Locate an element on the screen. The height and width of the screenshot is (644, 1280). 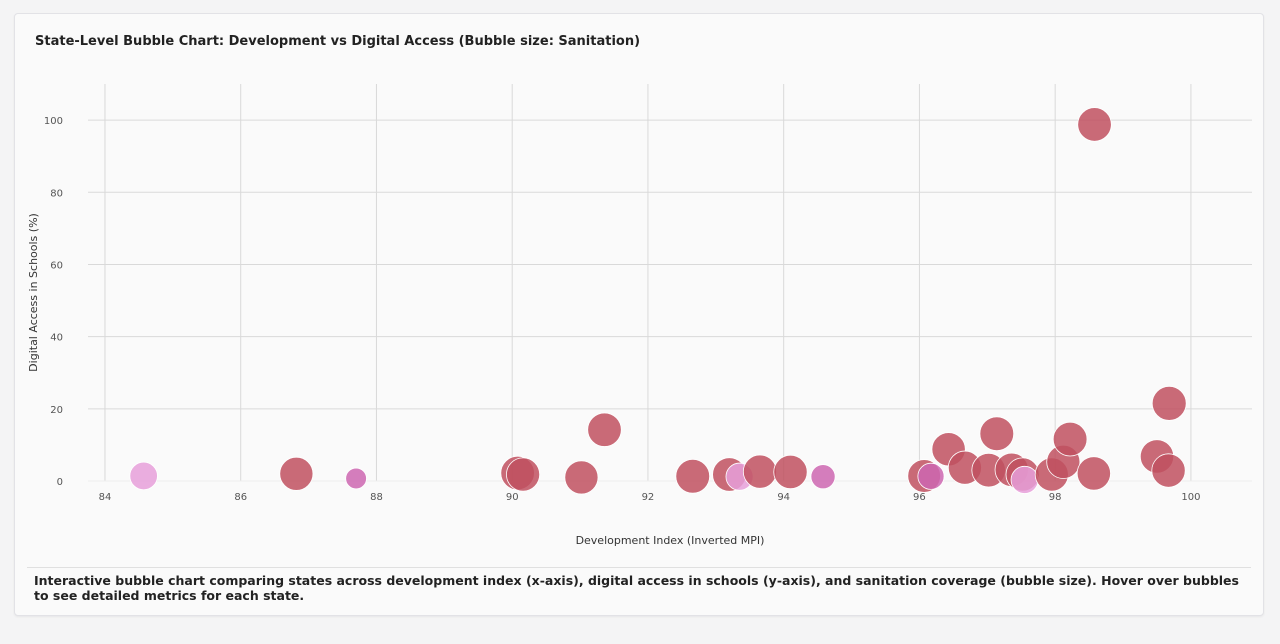
y-tick-label: 80 is located at coordinates (56, 193).